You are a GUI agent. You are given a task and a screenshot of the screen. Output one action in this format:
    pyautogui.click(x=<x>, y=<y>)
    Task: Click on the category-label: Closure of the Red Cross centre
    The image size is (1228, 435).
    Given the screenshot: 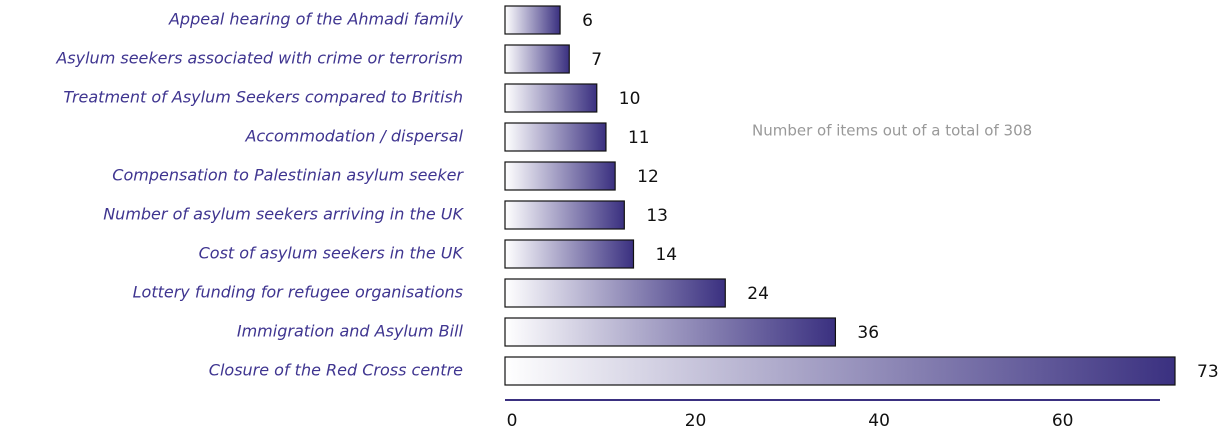 What is the action you would take?
    pyautogui.click(x=336, y=370)
    